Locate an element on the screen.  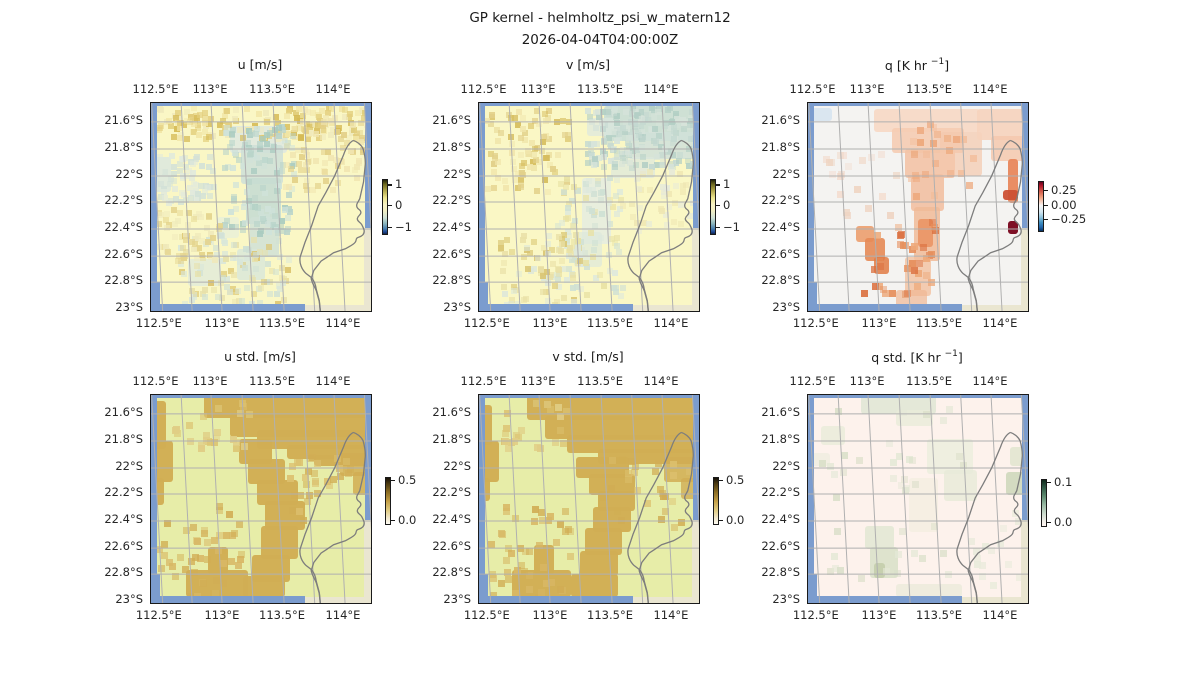
q_std-title-text: q std. [K hr is located at coordinates (908, 357).